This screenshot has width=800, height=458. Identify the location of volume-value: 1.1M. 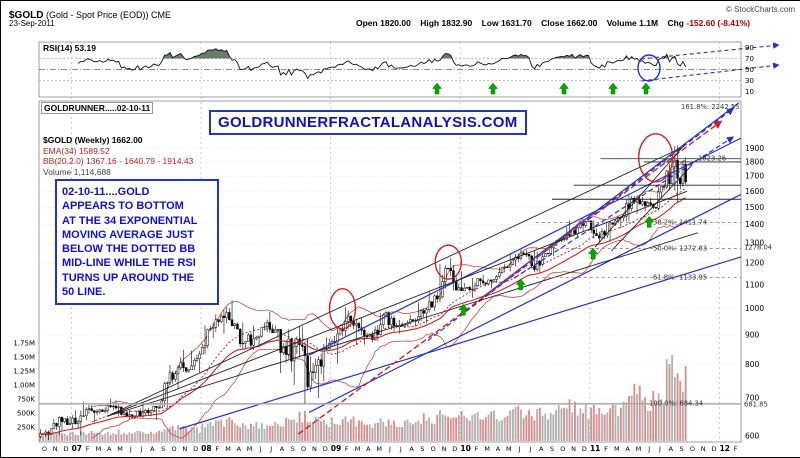
(649, 23).